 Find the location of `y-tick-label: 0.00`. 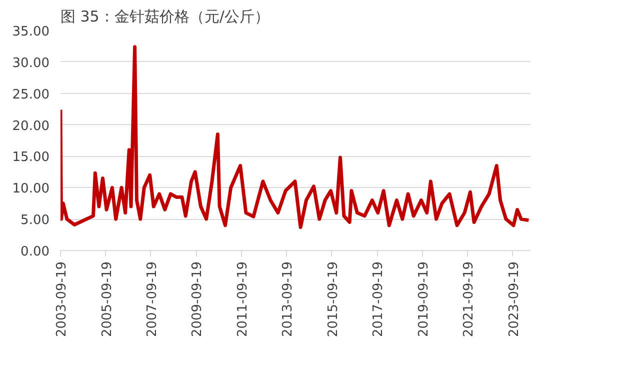

y-tick-label: 0.00 is located at coordinates (35, 252).